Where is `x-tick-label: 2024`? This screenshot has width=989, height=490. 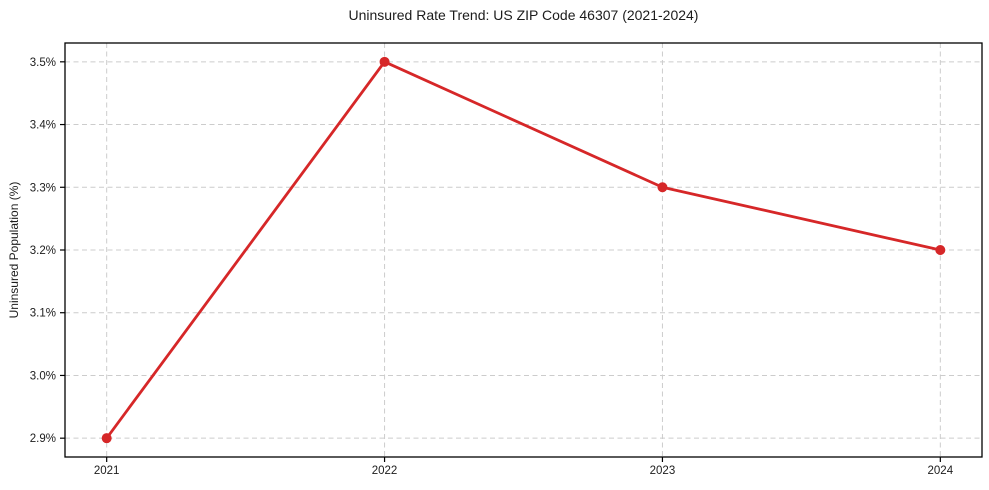 x-tick-label: 2024 is located at coordinates (941, 471).